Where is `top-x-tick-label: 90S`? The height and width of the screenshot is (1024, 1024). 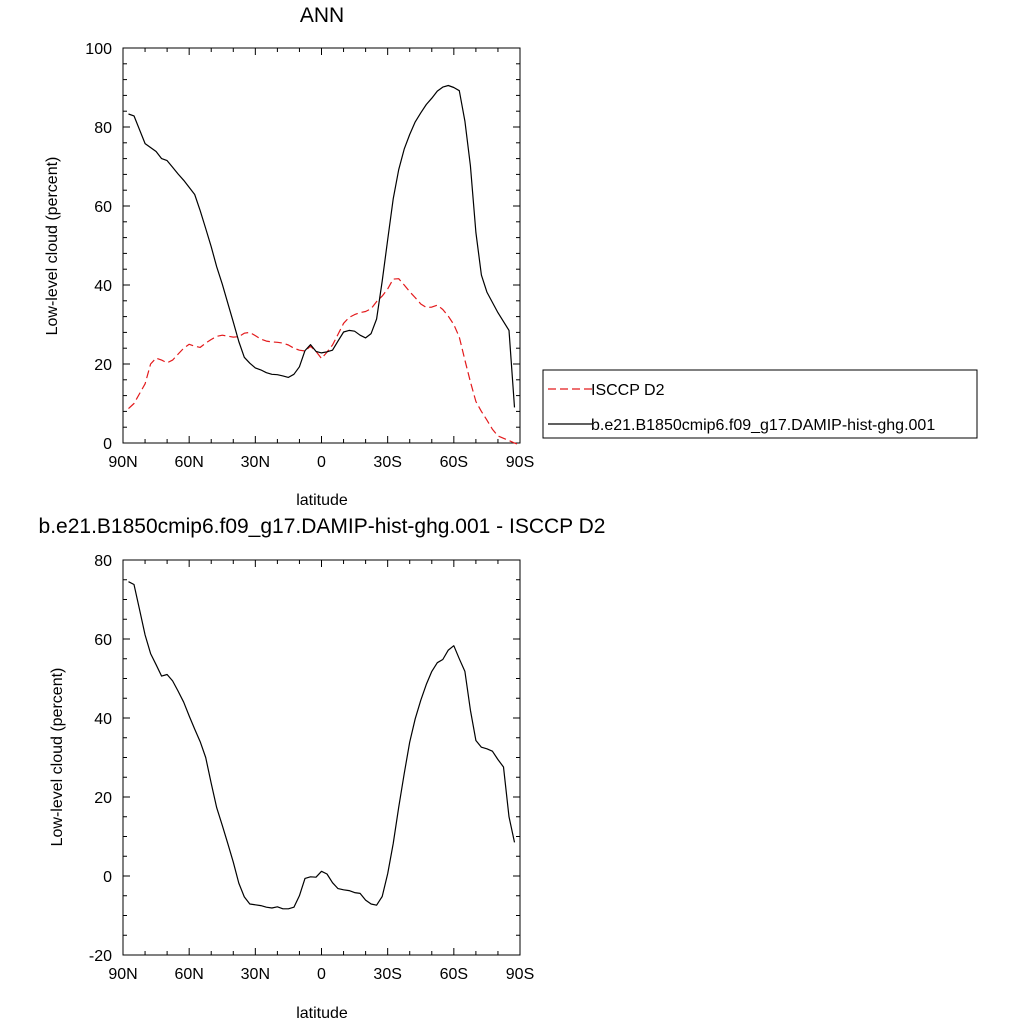
top-x-tick-label: 90S is located at coordinates (520, 462).